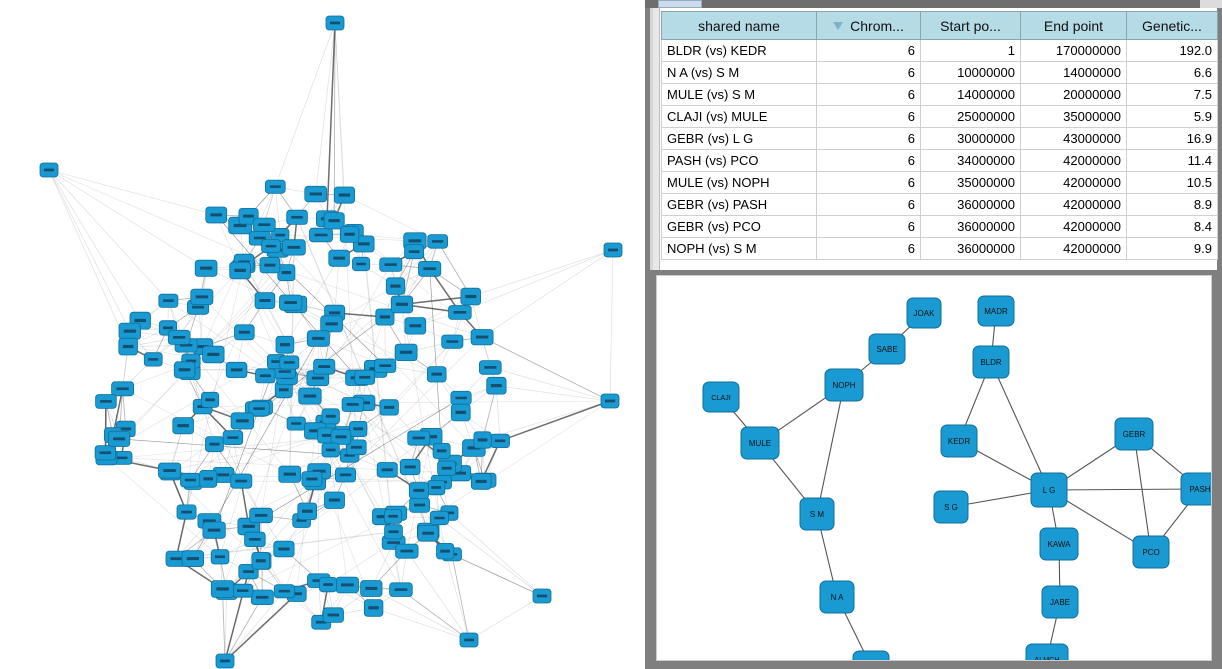  What do you see at coordinates (1172, 50) in the screenshot?
I see `cell-genetic: 192.0` at bounding box center [1172, 50].